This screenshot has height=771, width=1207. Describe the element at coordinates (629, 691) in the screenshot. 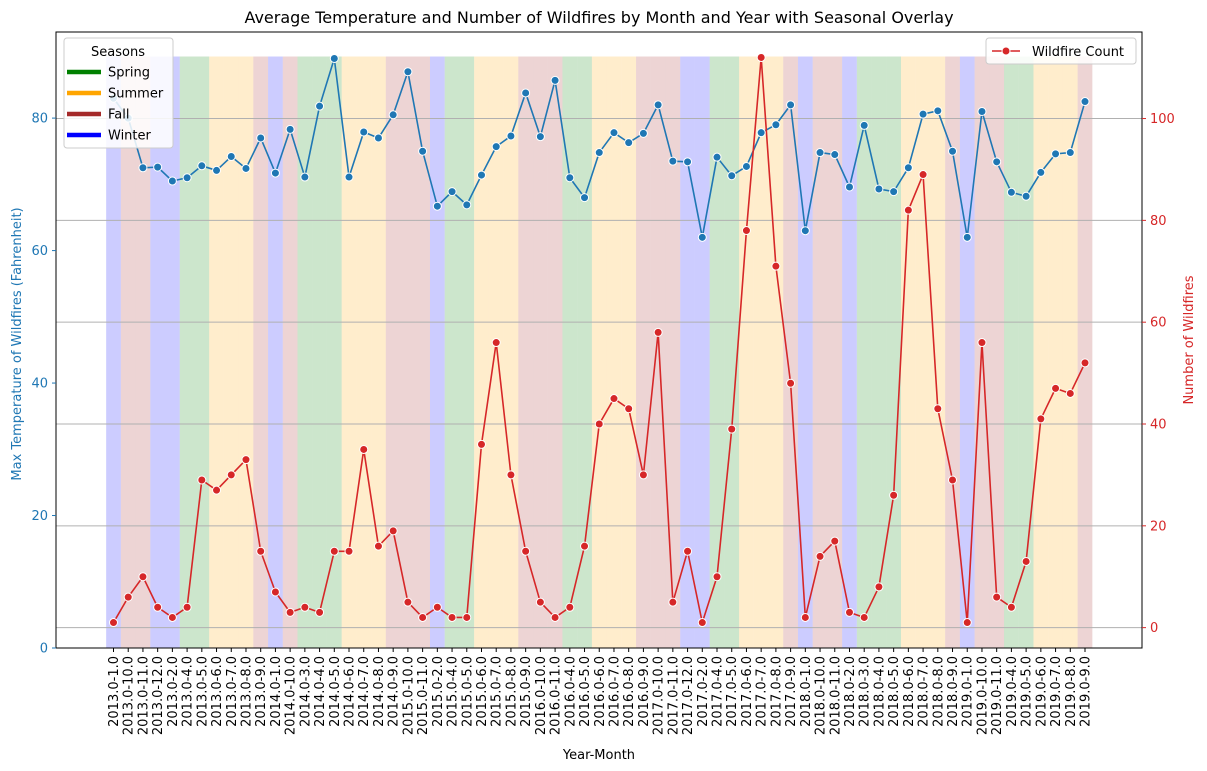

I see `x-tick-label: 2016.0-8.0` at that location.